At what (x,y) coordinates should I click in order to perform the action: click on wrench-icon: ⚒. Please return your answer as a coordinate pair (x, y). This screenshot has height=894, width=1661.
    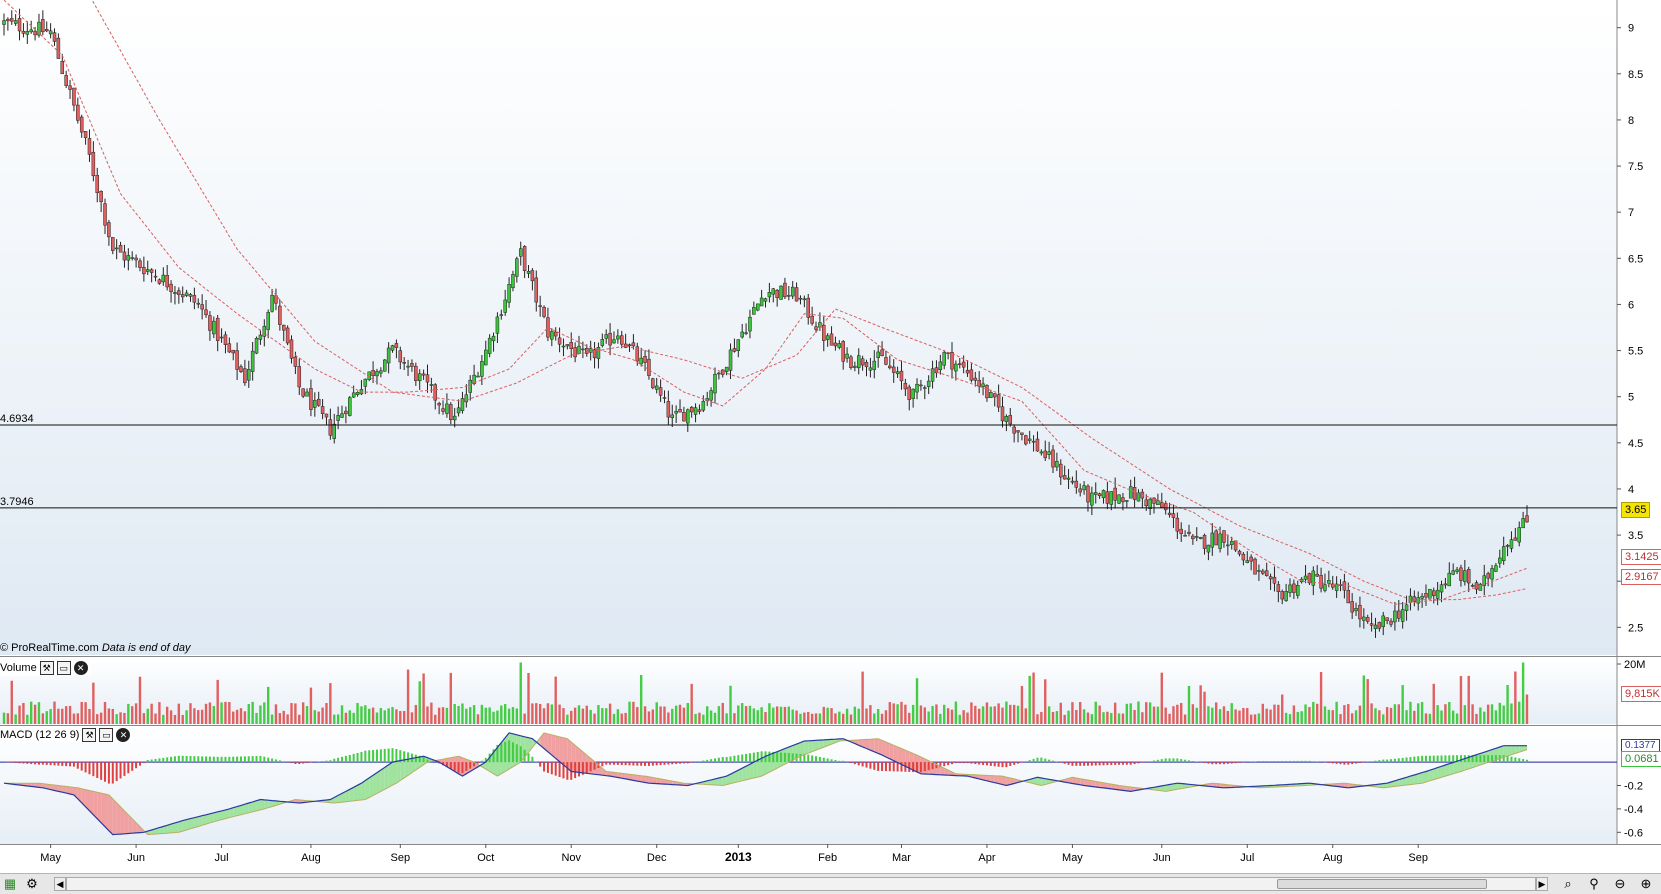
    Looking at the image, I should click on (89, 735).